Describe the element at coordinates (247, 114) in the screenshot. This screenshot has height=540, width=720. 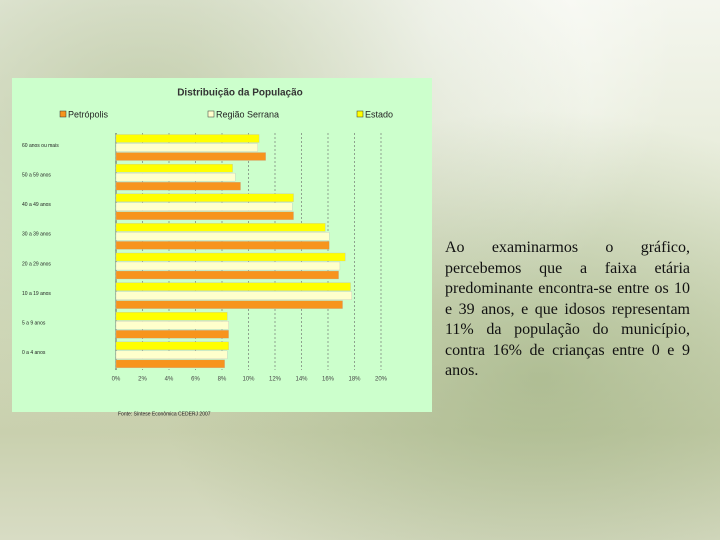
I see `legend-label: Região Serrana` at that location.